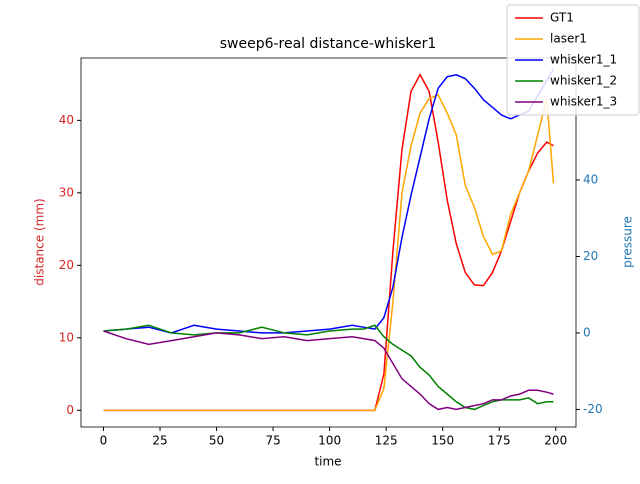  I want to click on x-tick-label: 25, so click(159, 441).